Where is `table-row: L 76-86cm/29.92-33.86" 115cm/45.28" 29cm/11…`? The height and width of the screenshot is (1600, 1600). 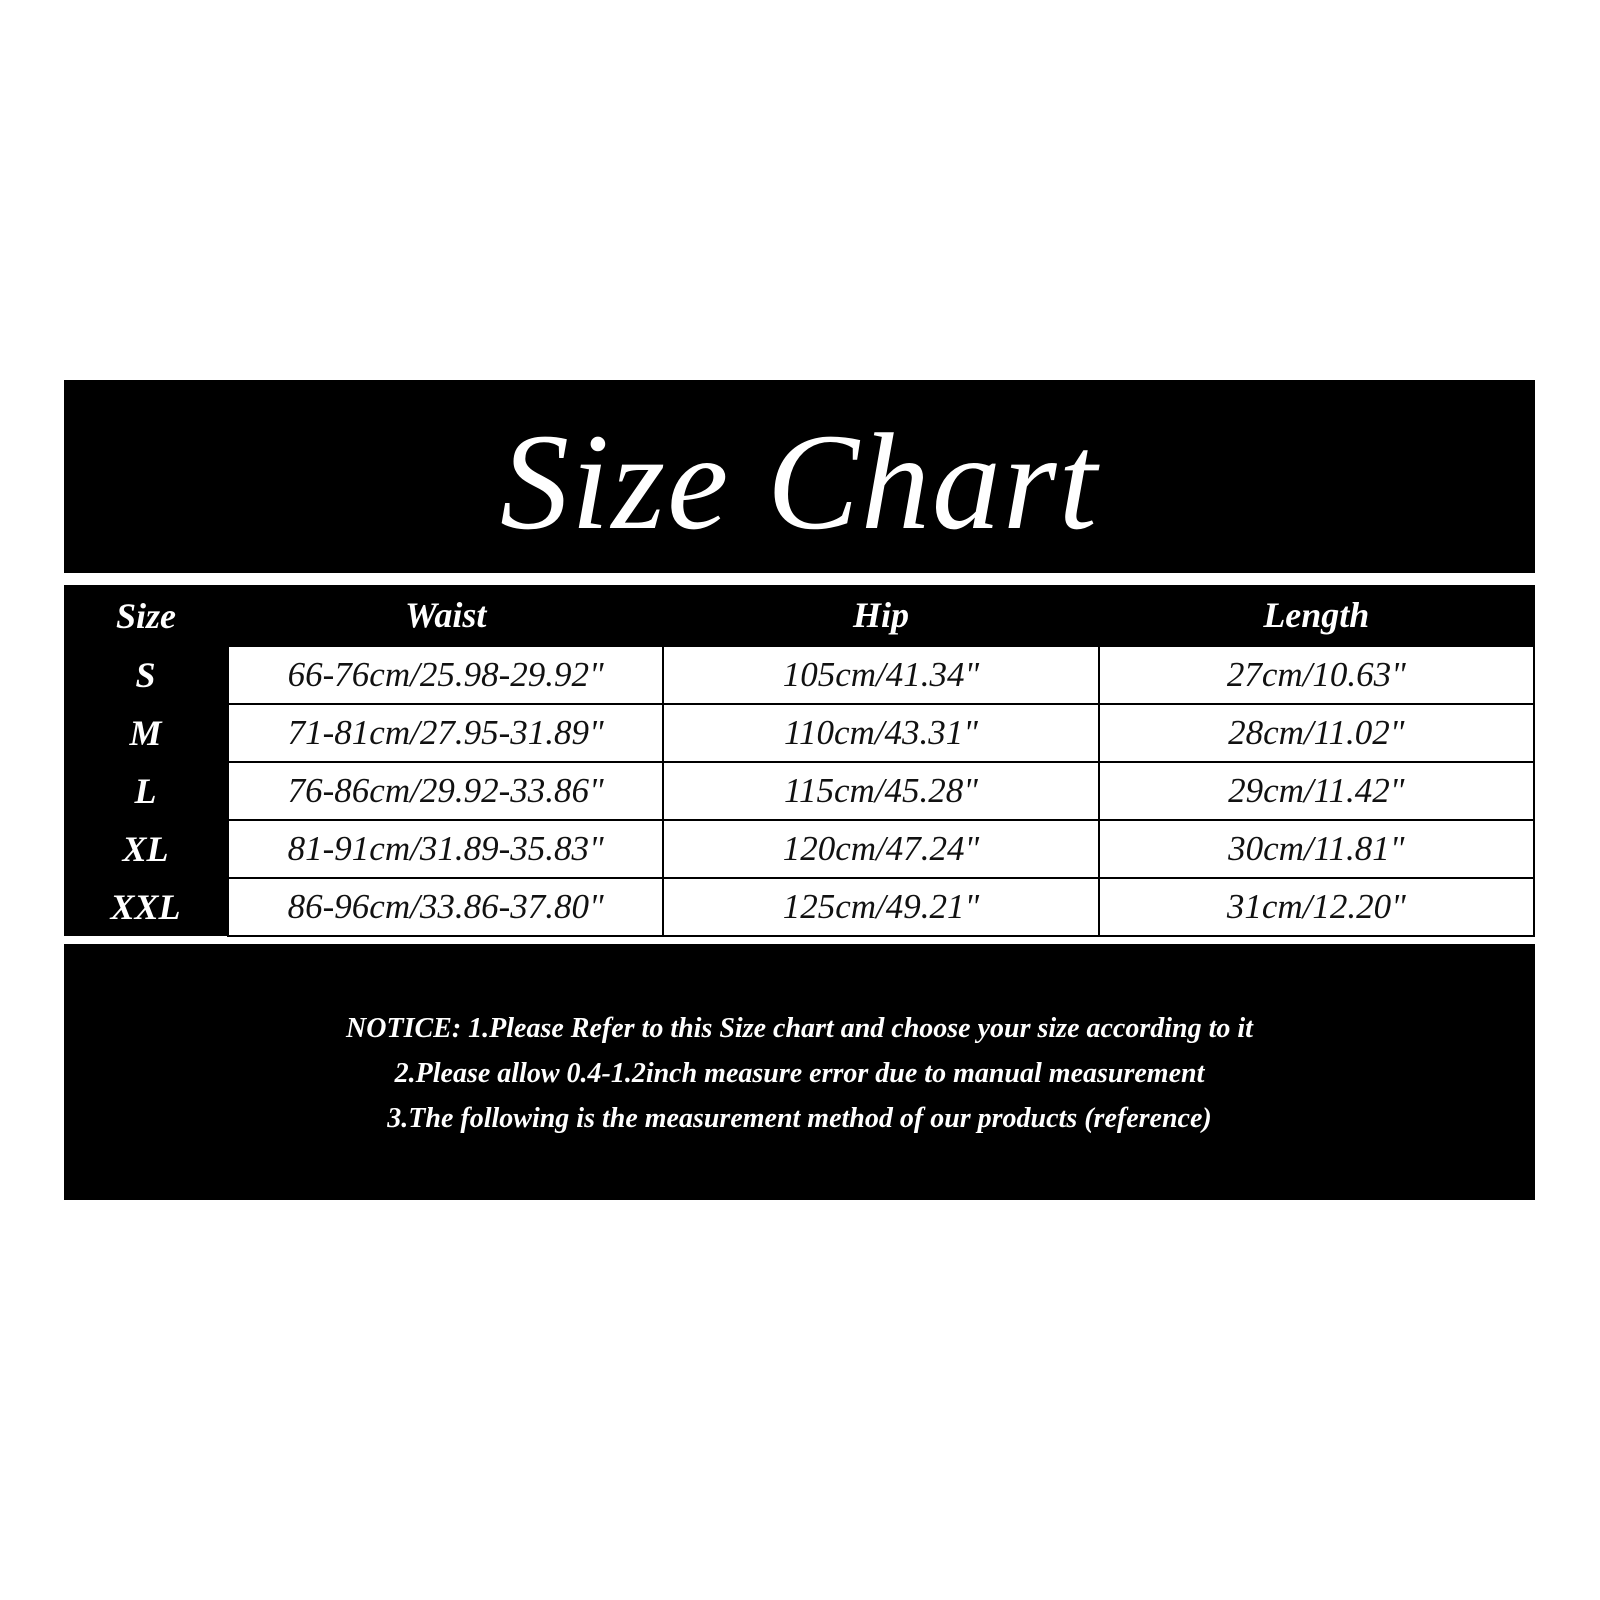 table-row: L 76-86cm/29.92-33.86" 115cm/45.28" 29cm/11… is located at coordinates (800, 791).